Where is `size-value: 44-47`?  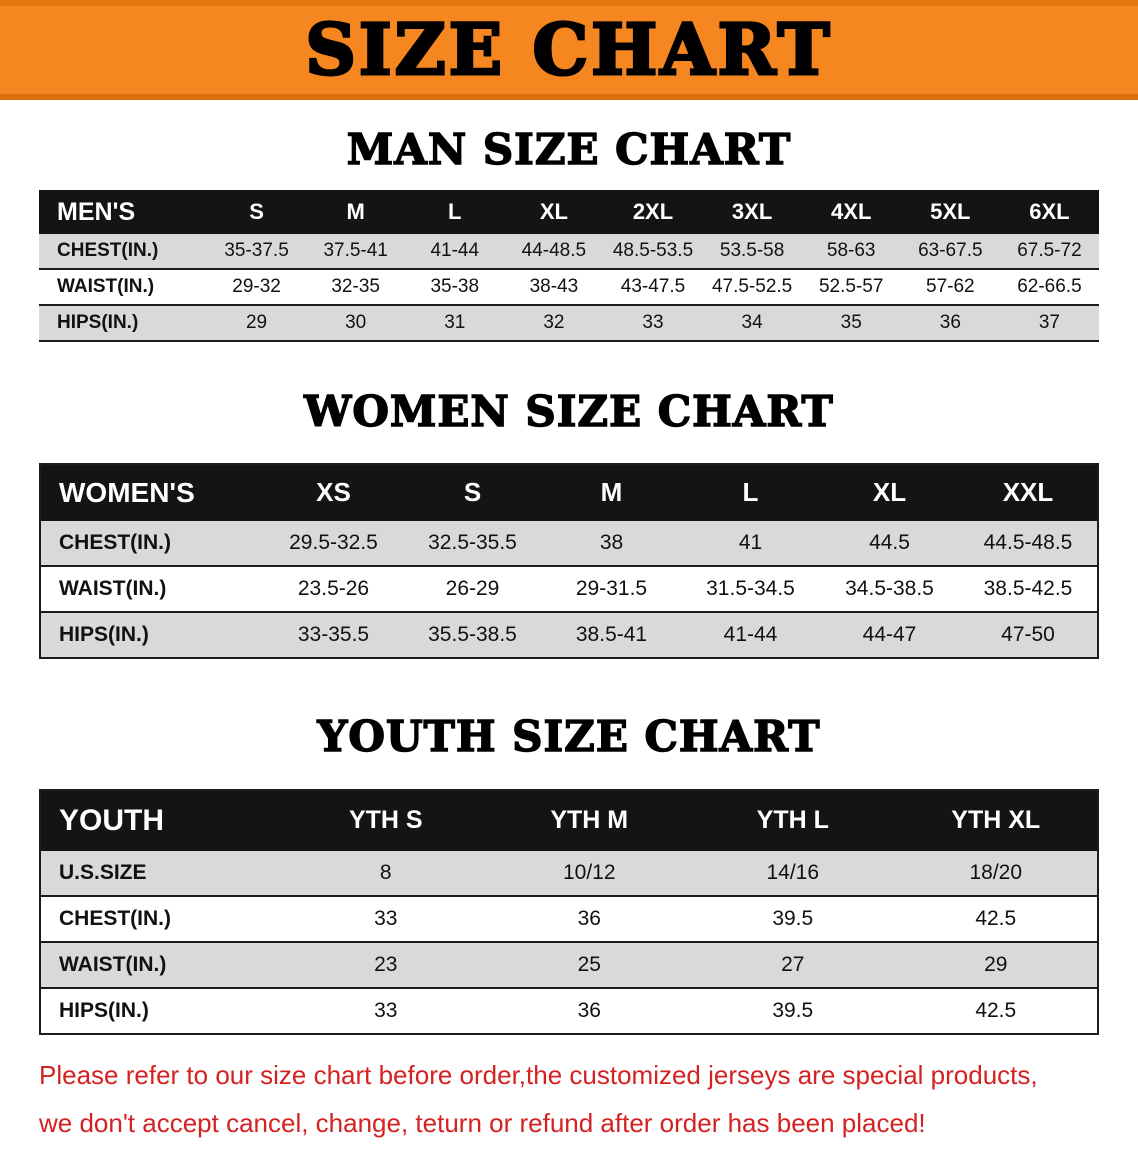
size-value: 44-47 is located at coordinates (889, 634).